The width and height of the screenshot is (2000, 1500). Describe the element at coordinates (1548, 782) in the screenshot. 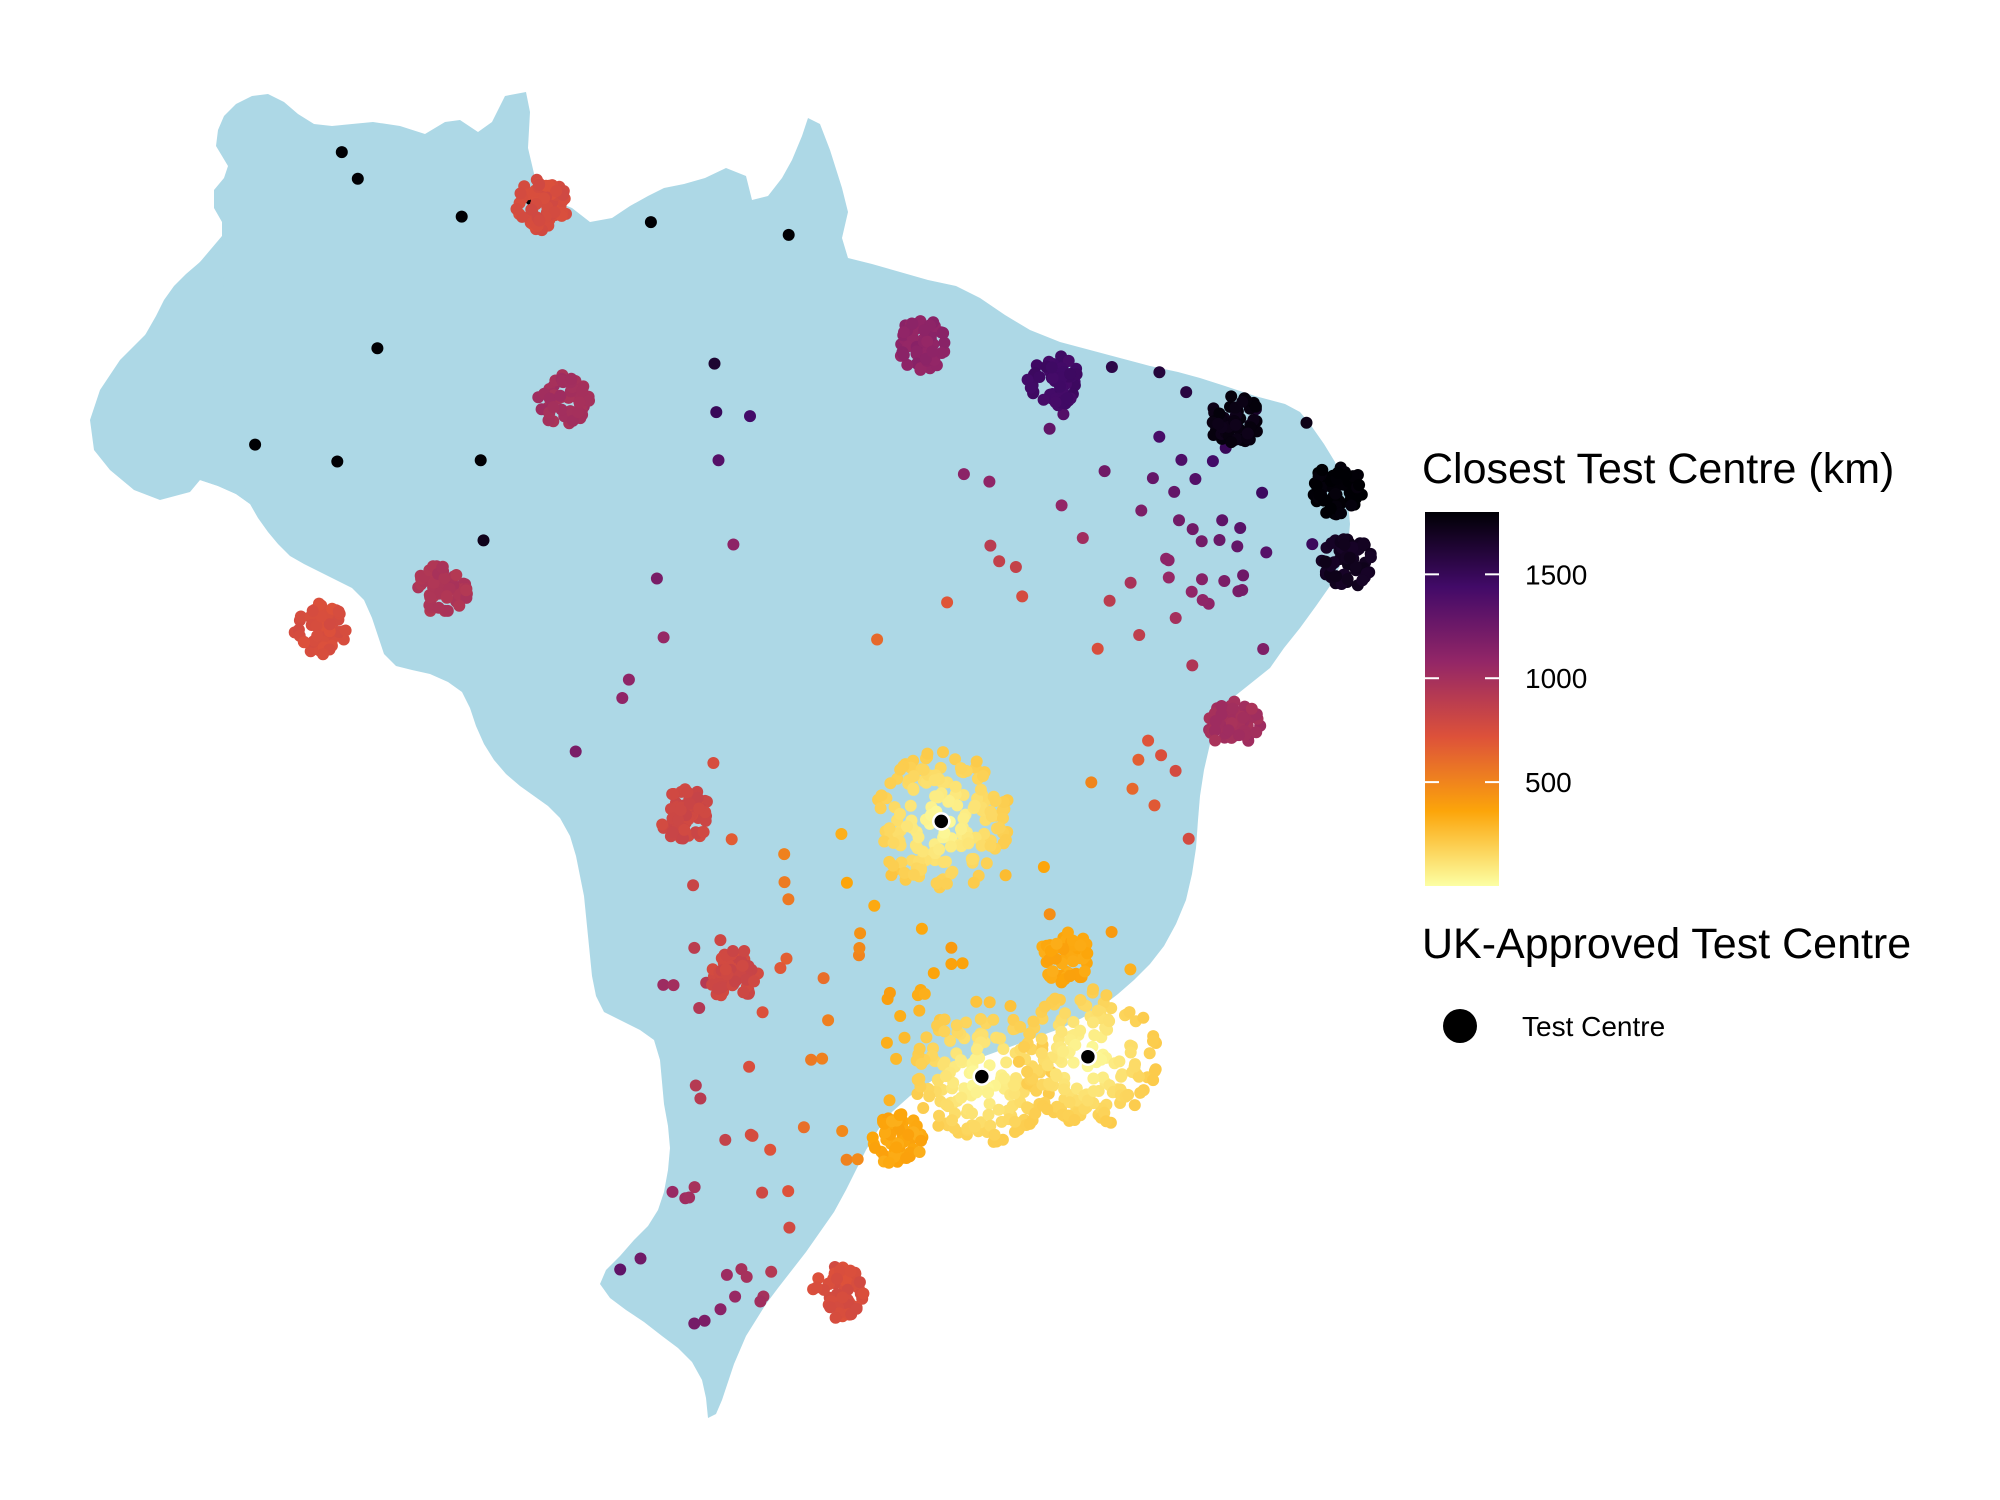

I see `colour-bar-tick-label: 500` at that location.